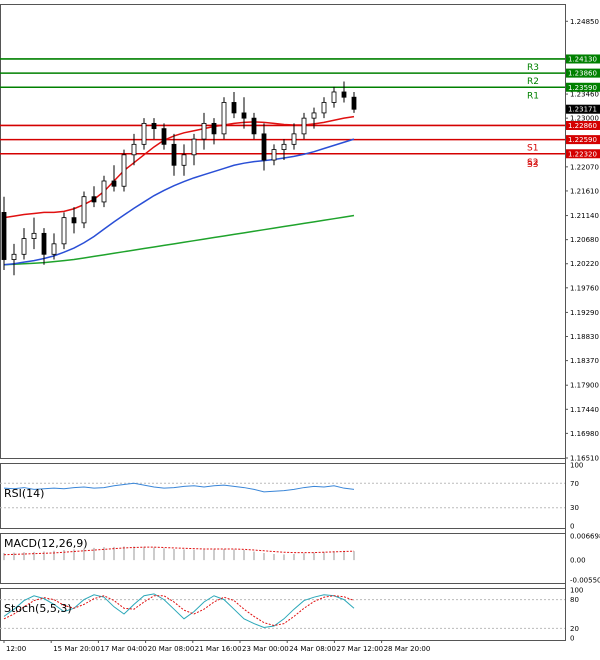 The image size is (600, 660). I want to click on price-tick-label: 1.16510, so click(584, 459).